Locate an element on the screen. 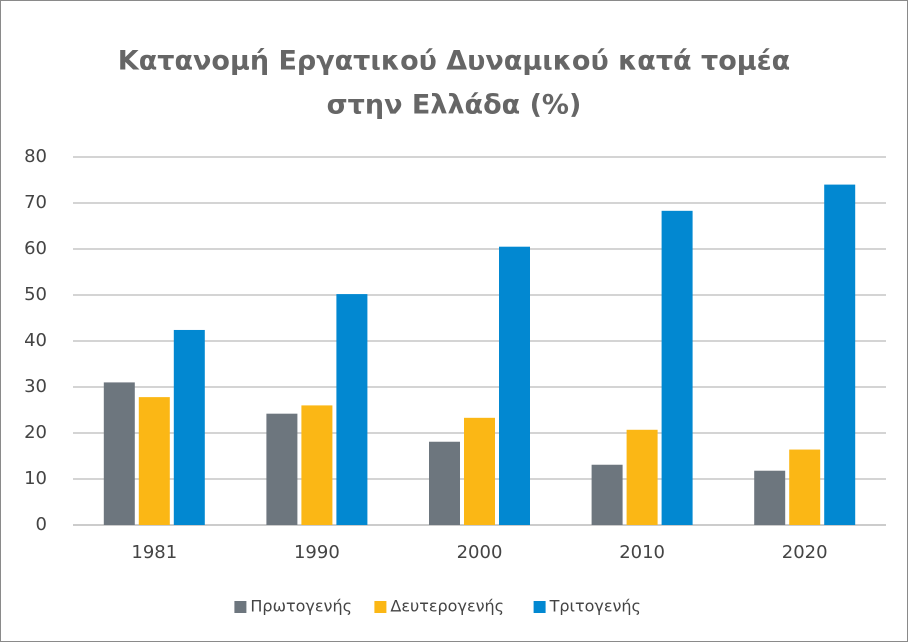 The width and height of the screenshot is (908, 642). y-tick-label: 80 is located at coordinates (35, 156).